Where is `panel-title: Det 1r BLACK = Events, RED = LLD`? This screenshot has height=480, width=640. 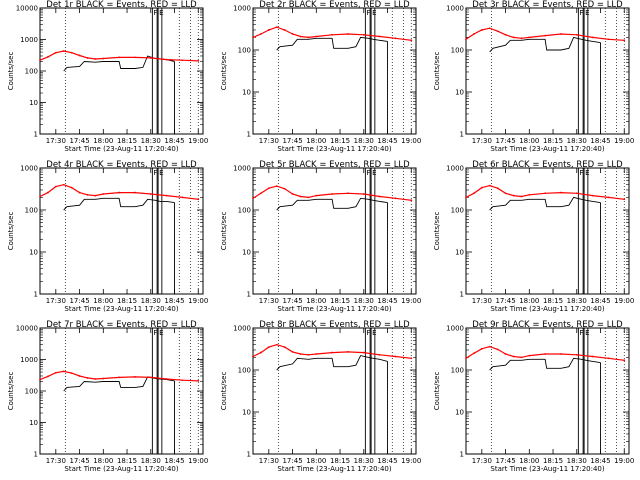 panel-title: Det 1r BLACK = Events, RED = LLD is located at coordinates (121, 5).